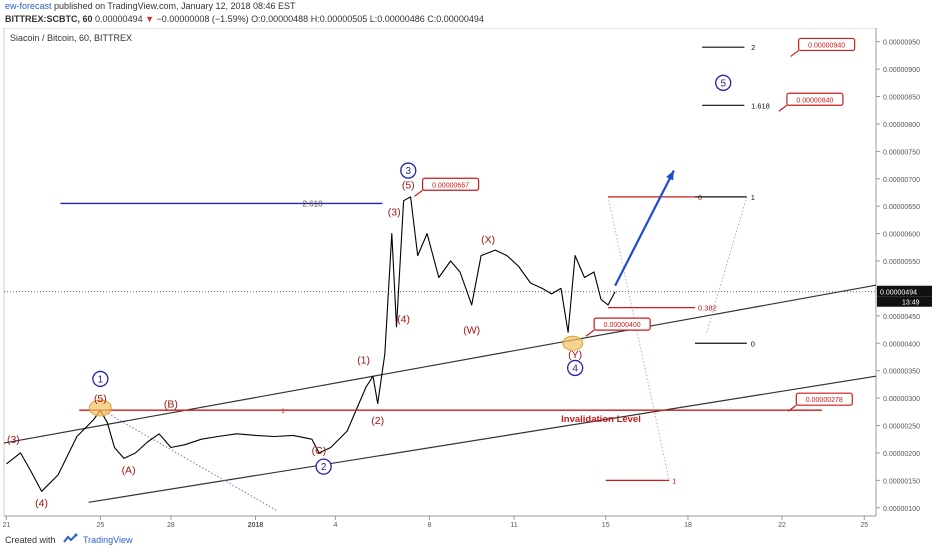 The image size is (932, 550). I want to click on y-tick-label: 0.00000650, so click(901, 207).